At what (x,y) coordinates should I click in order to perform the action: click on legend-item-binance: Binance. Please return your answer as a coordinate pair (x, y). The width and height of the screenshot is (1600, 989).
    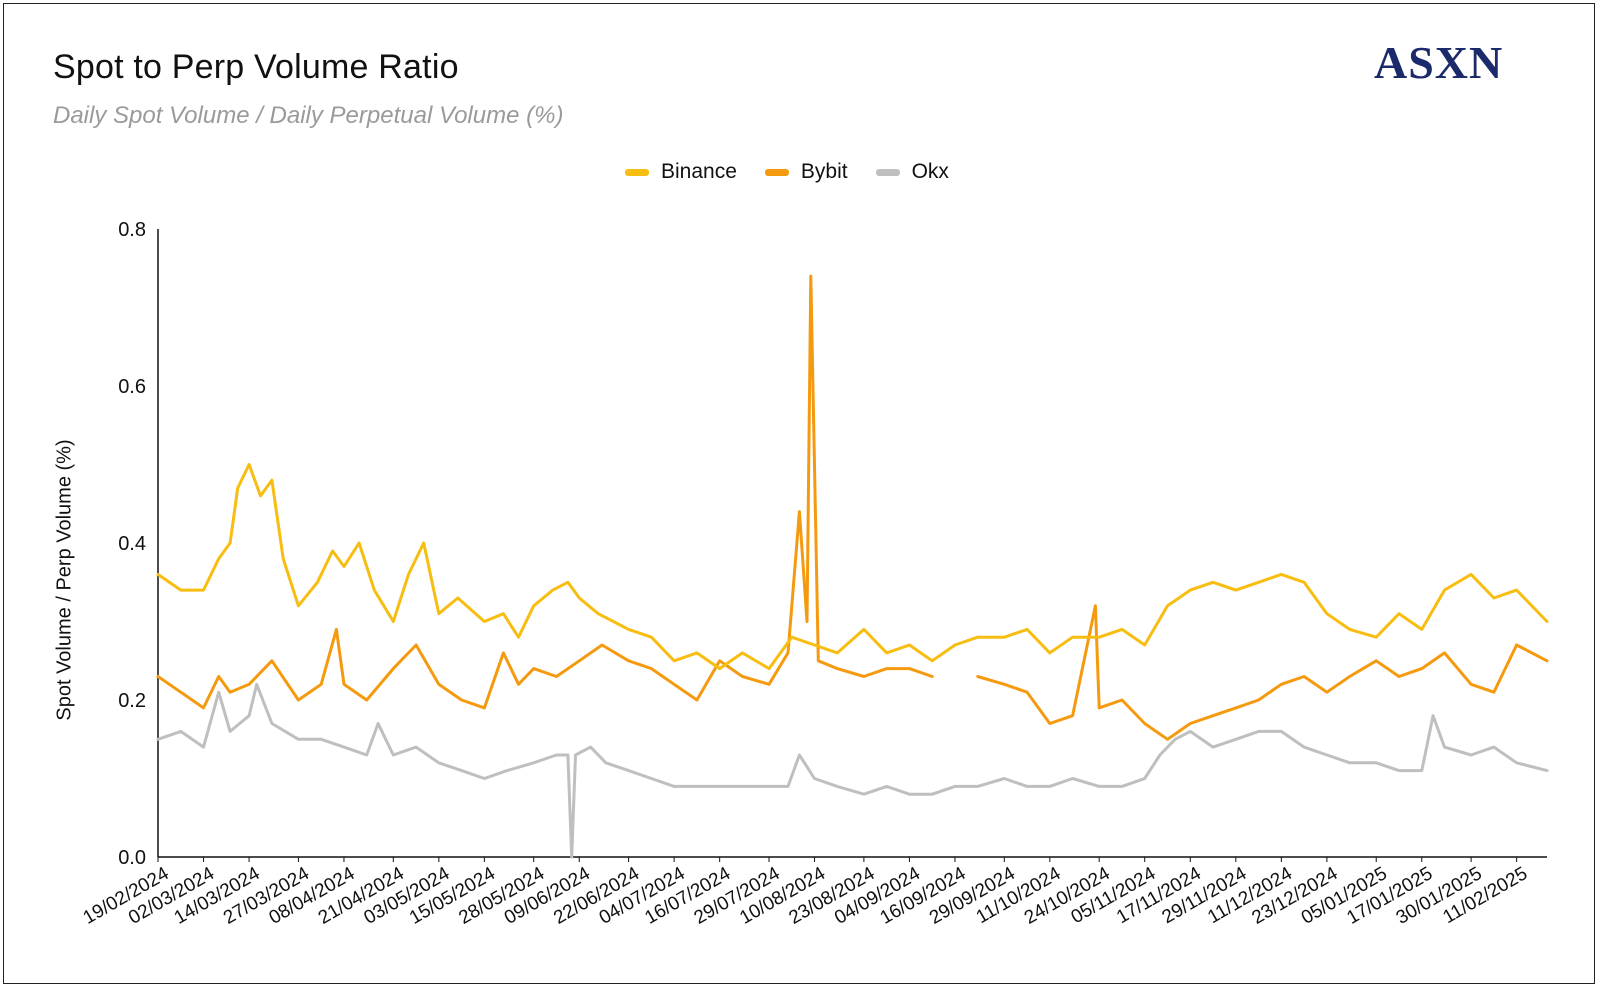
    Looking at the image, I should click on (681, 172).